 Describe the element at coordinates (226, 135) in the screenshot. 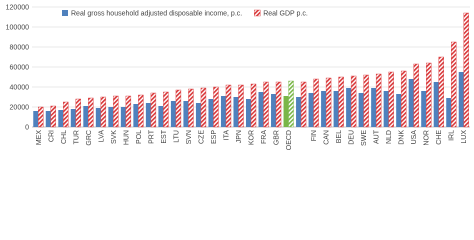

I see `x-tick-label: ITA` at that location.